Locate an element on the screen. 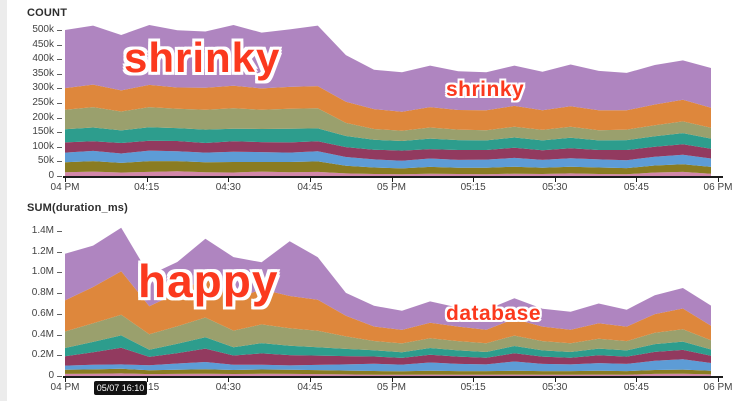 The height and width of the screenshot is (401, 751). y-tick-label: 450k is located at coordinates (43, 44).